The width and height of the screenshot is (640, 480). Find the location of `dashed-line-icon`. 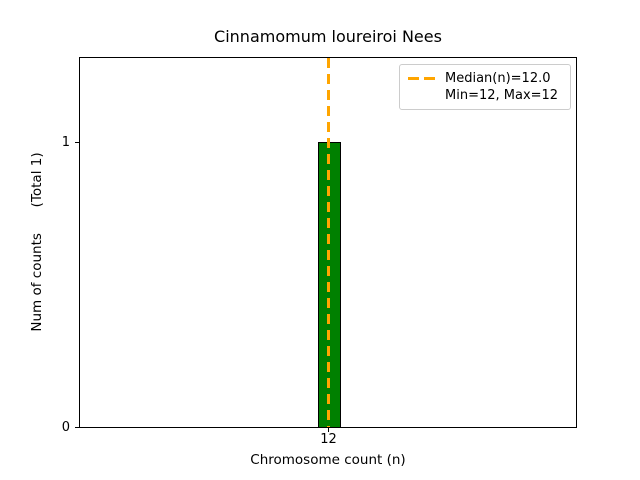

dashed-line-icon is located at coordinates (422, 78).